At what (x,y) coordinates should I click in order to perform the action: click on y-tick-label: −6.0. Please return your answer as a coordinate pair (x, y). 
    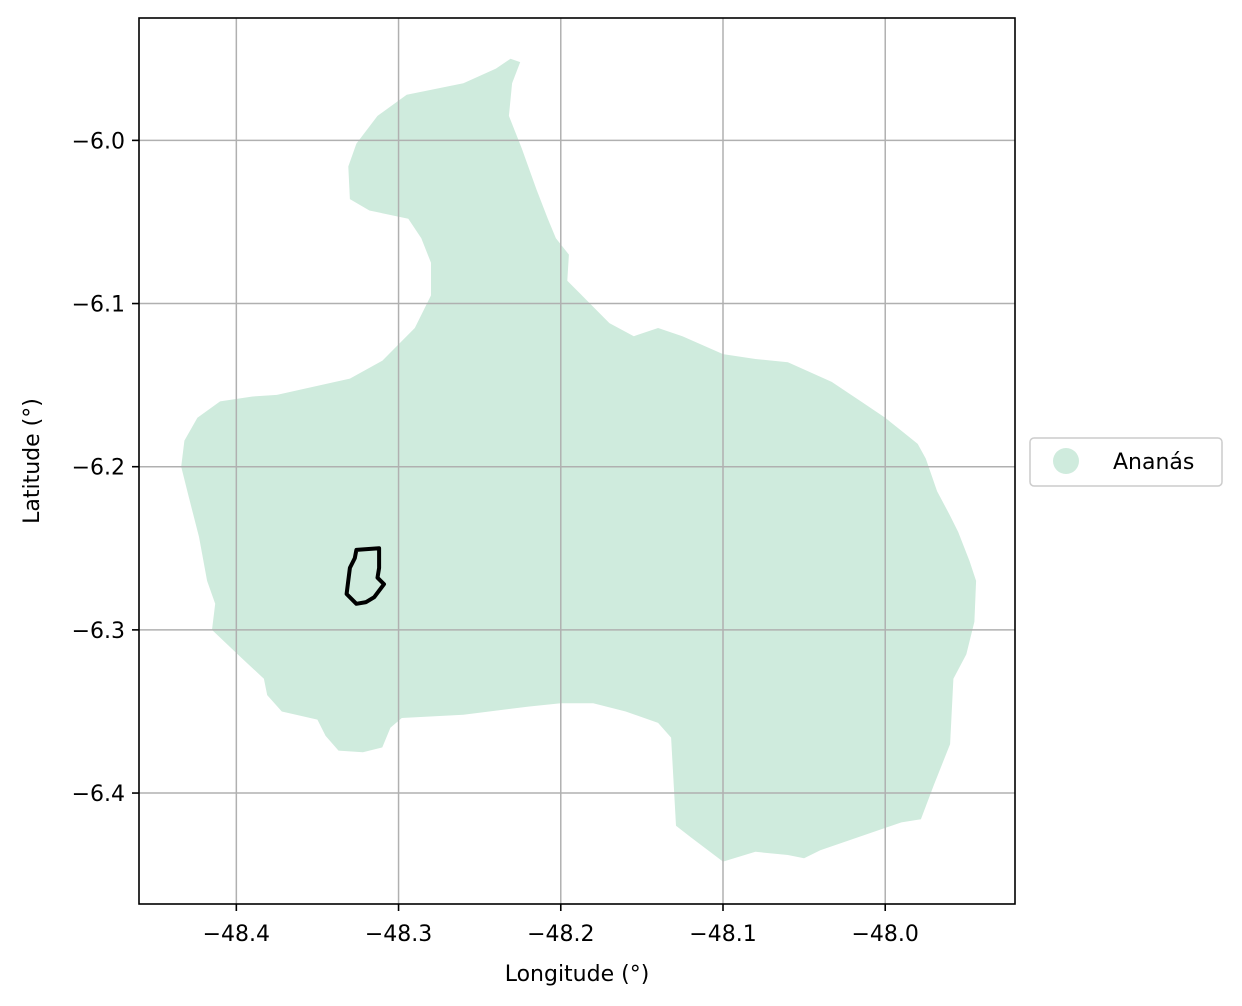
    Looking at the image, I should click on (98, 141).